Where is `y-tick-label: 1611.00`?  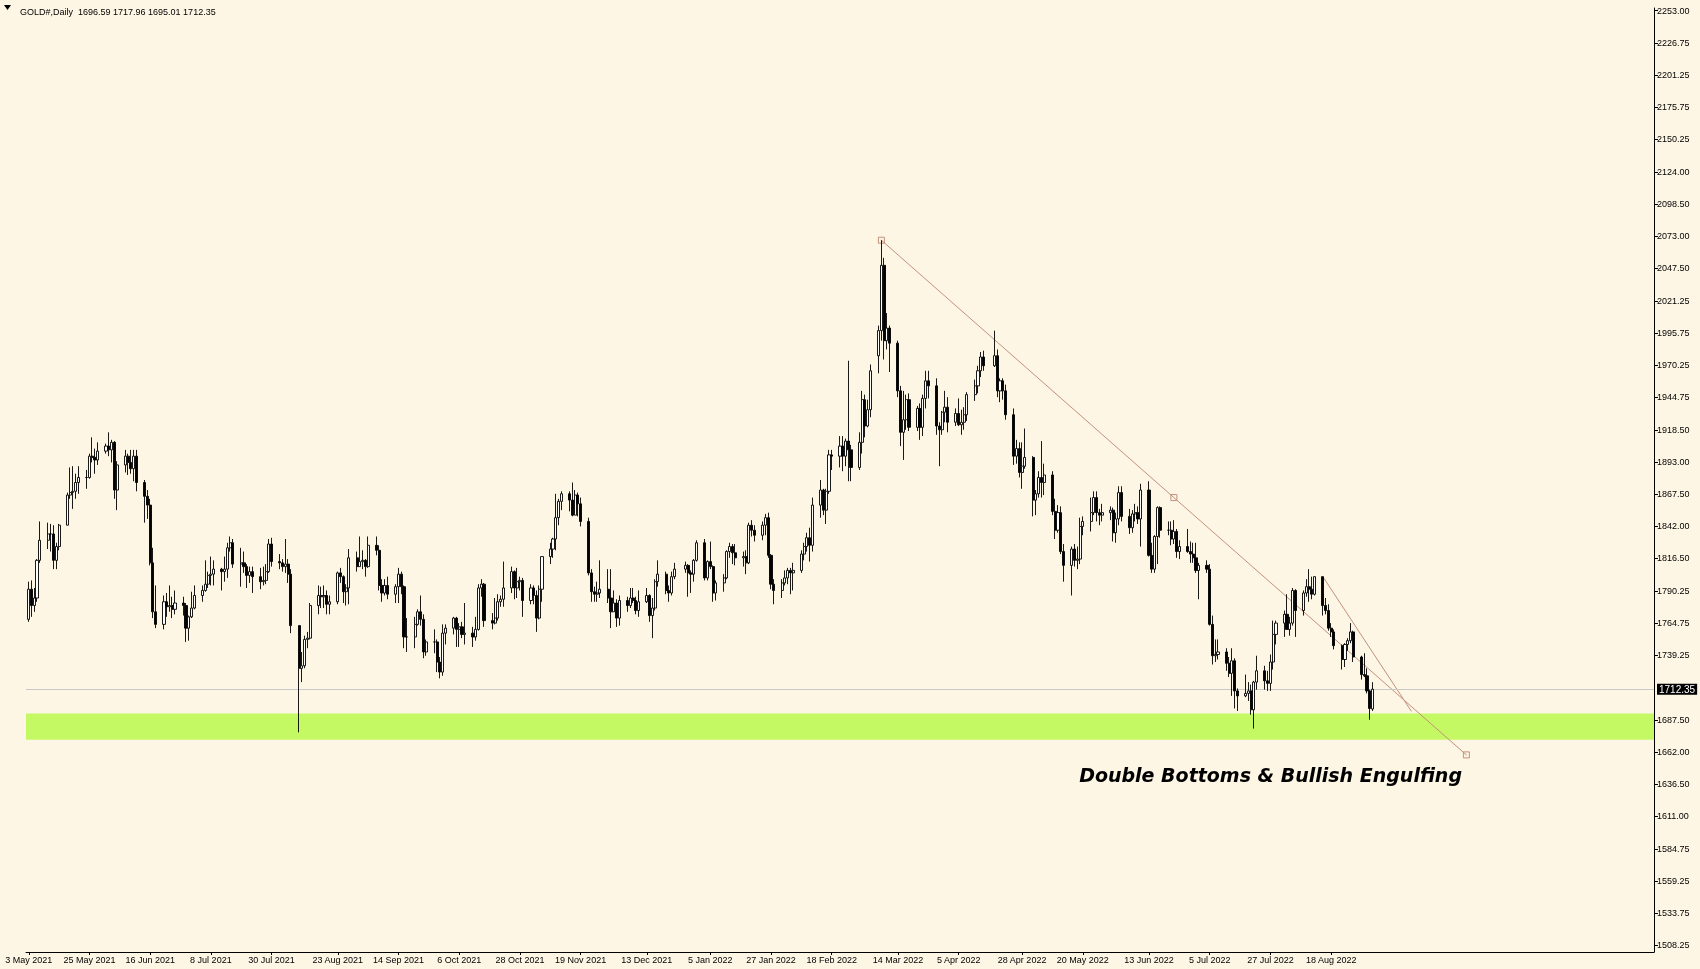 y-tick-label: 1611.00 is located at coordinates (1673, 816).